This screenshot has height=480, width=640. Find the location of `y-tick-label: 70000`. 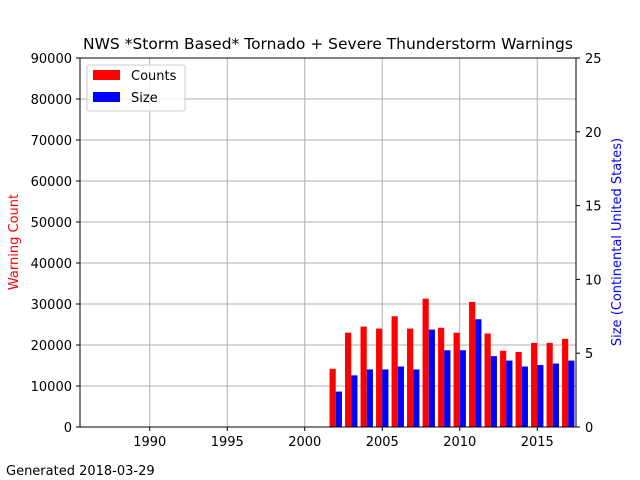

y-tick-label: 70000 is located at coordinates (51, 141).